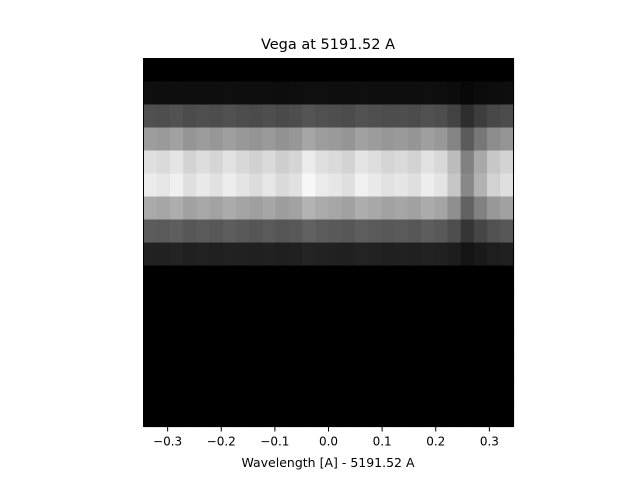 The image size is (640, 480). Describe the element at coordinates (489, 442) in the screenshot. I see `x-tick-label: 0.3` at that location.